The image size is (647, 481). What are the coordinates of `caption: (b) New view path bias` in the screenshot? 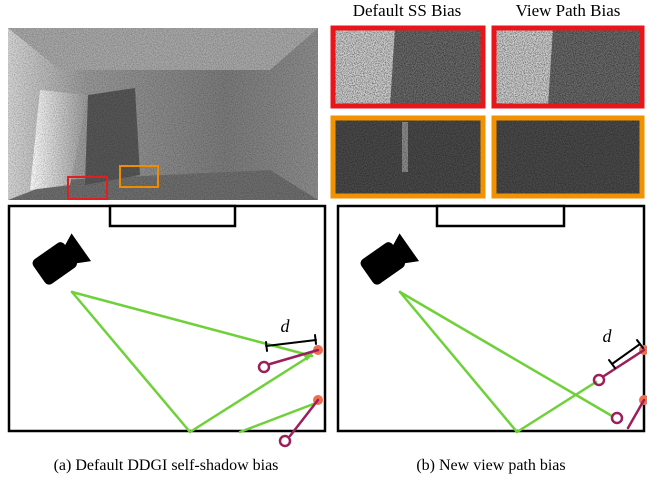 It's located at (490, 465).